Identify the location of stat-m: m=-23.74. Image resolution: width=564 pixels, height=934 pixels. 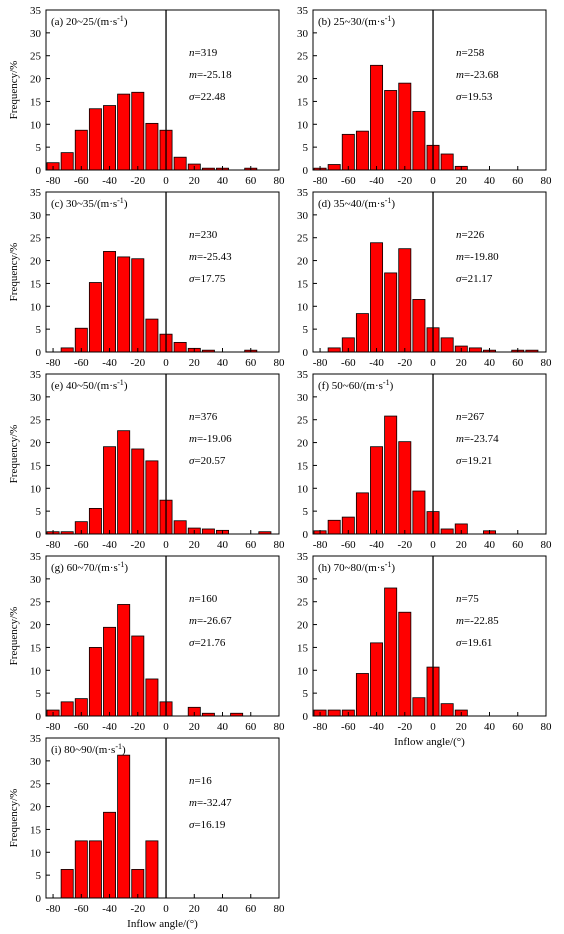
(477, 439).